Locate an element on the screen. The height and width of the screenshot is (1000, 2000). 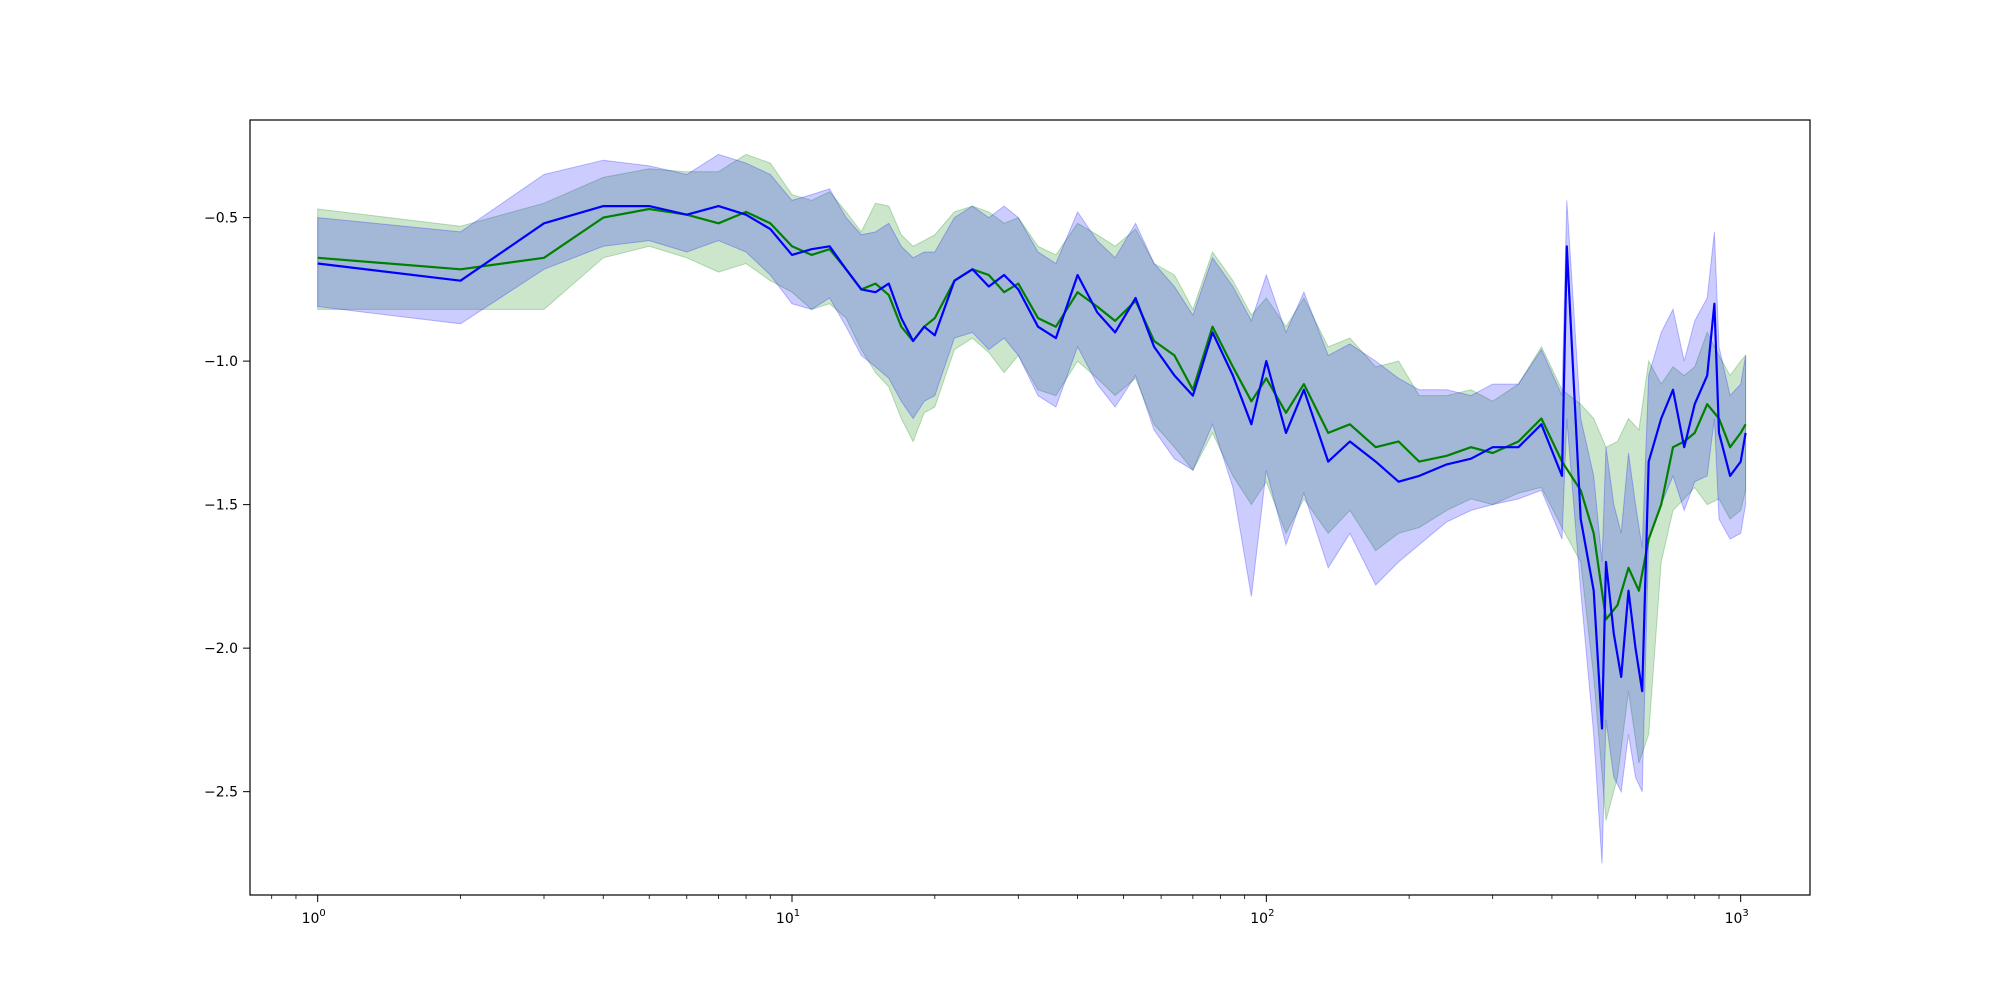
y-tick-label: −2.5 is located at coordinates (221, 793).